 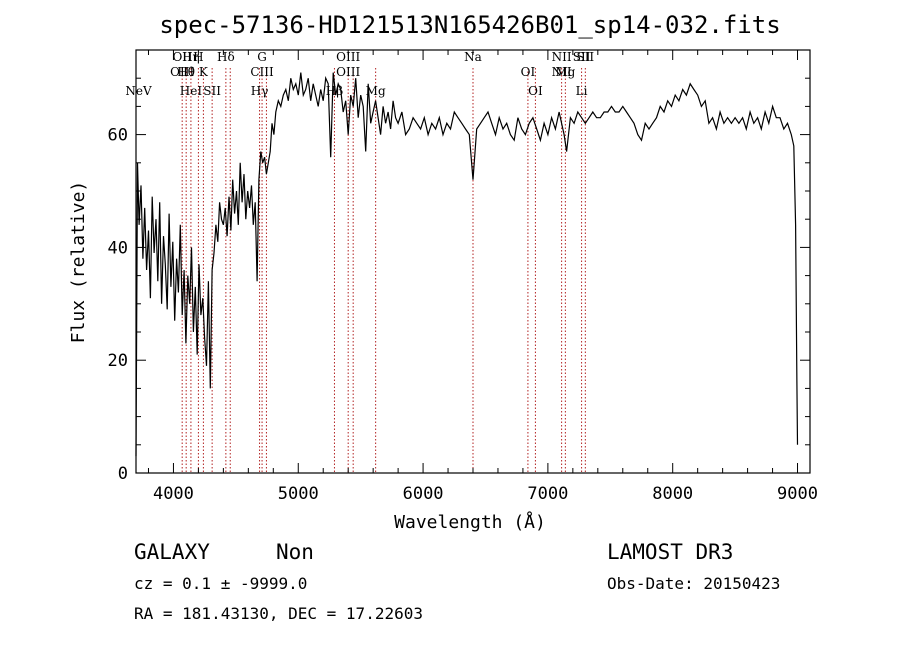 I want to click on object-subclass: Non, so click(x=295, y=552).